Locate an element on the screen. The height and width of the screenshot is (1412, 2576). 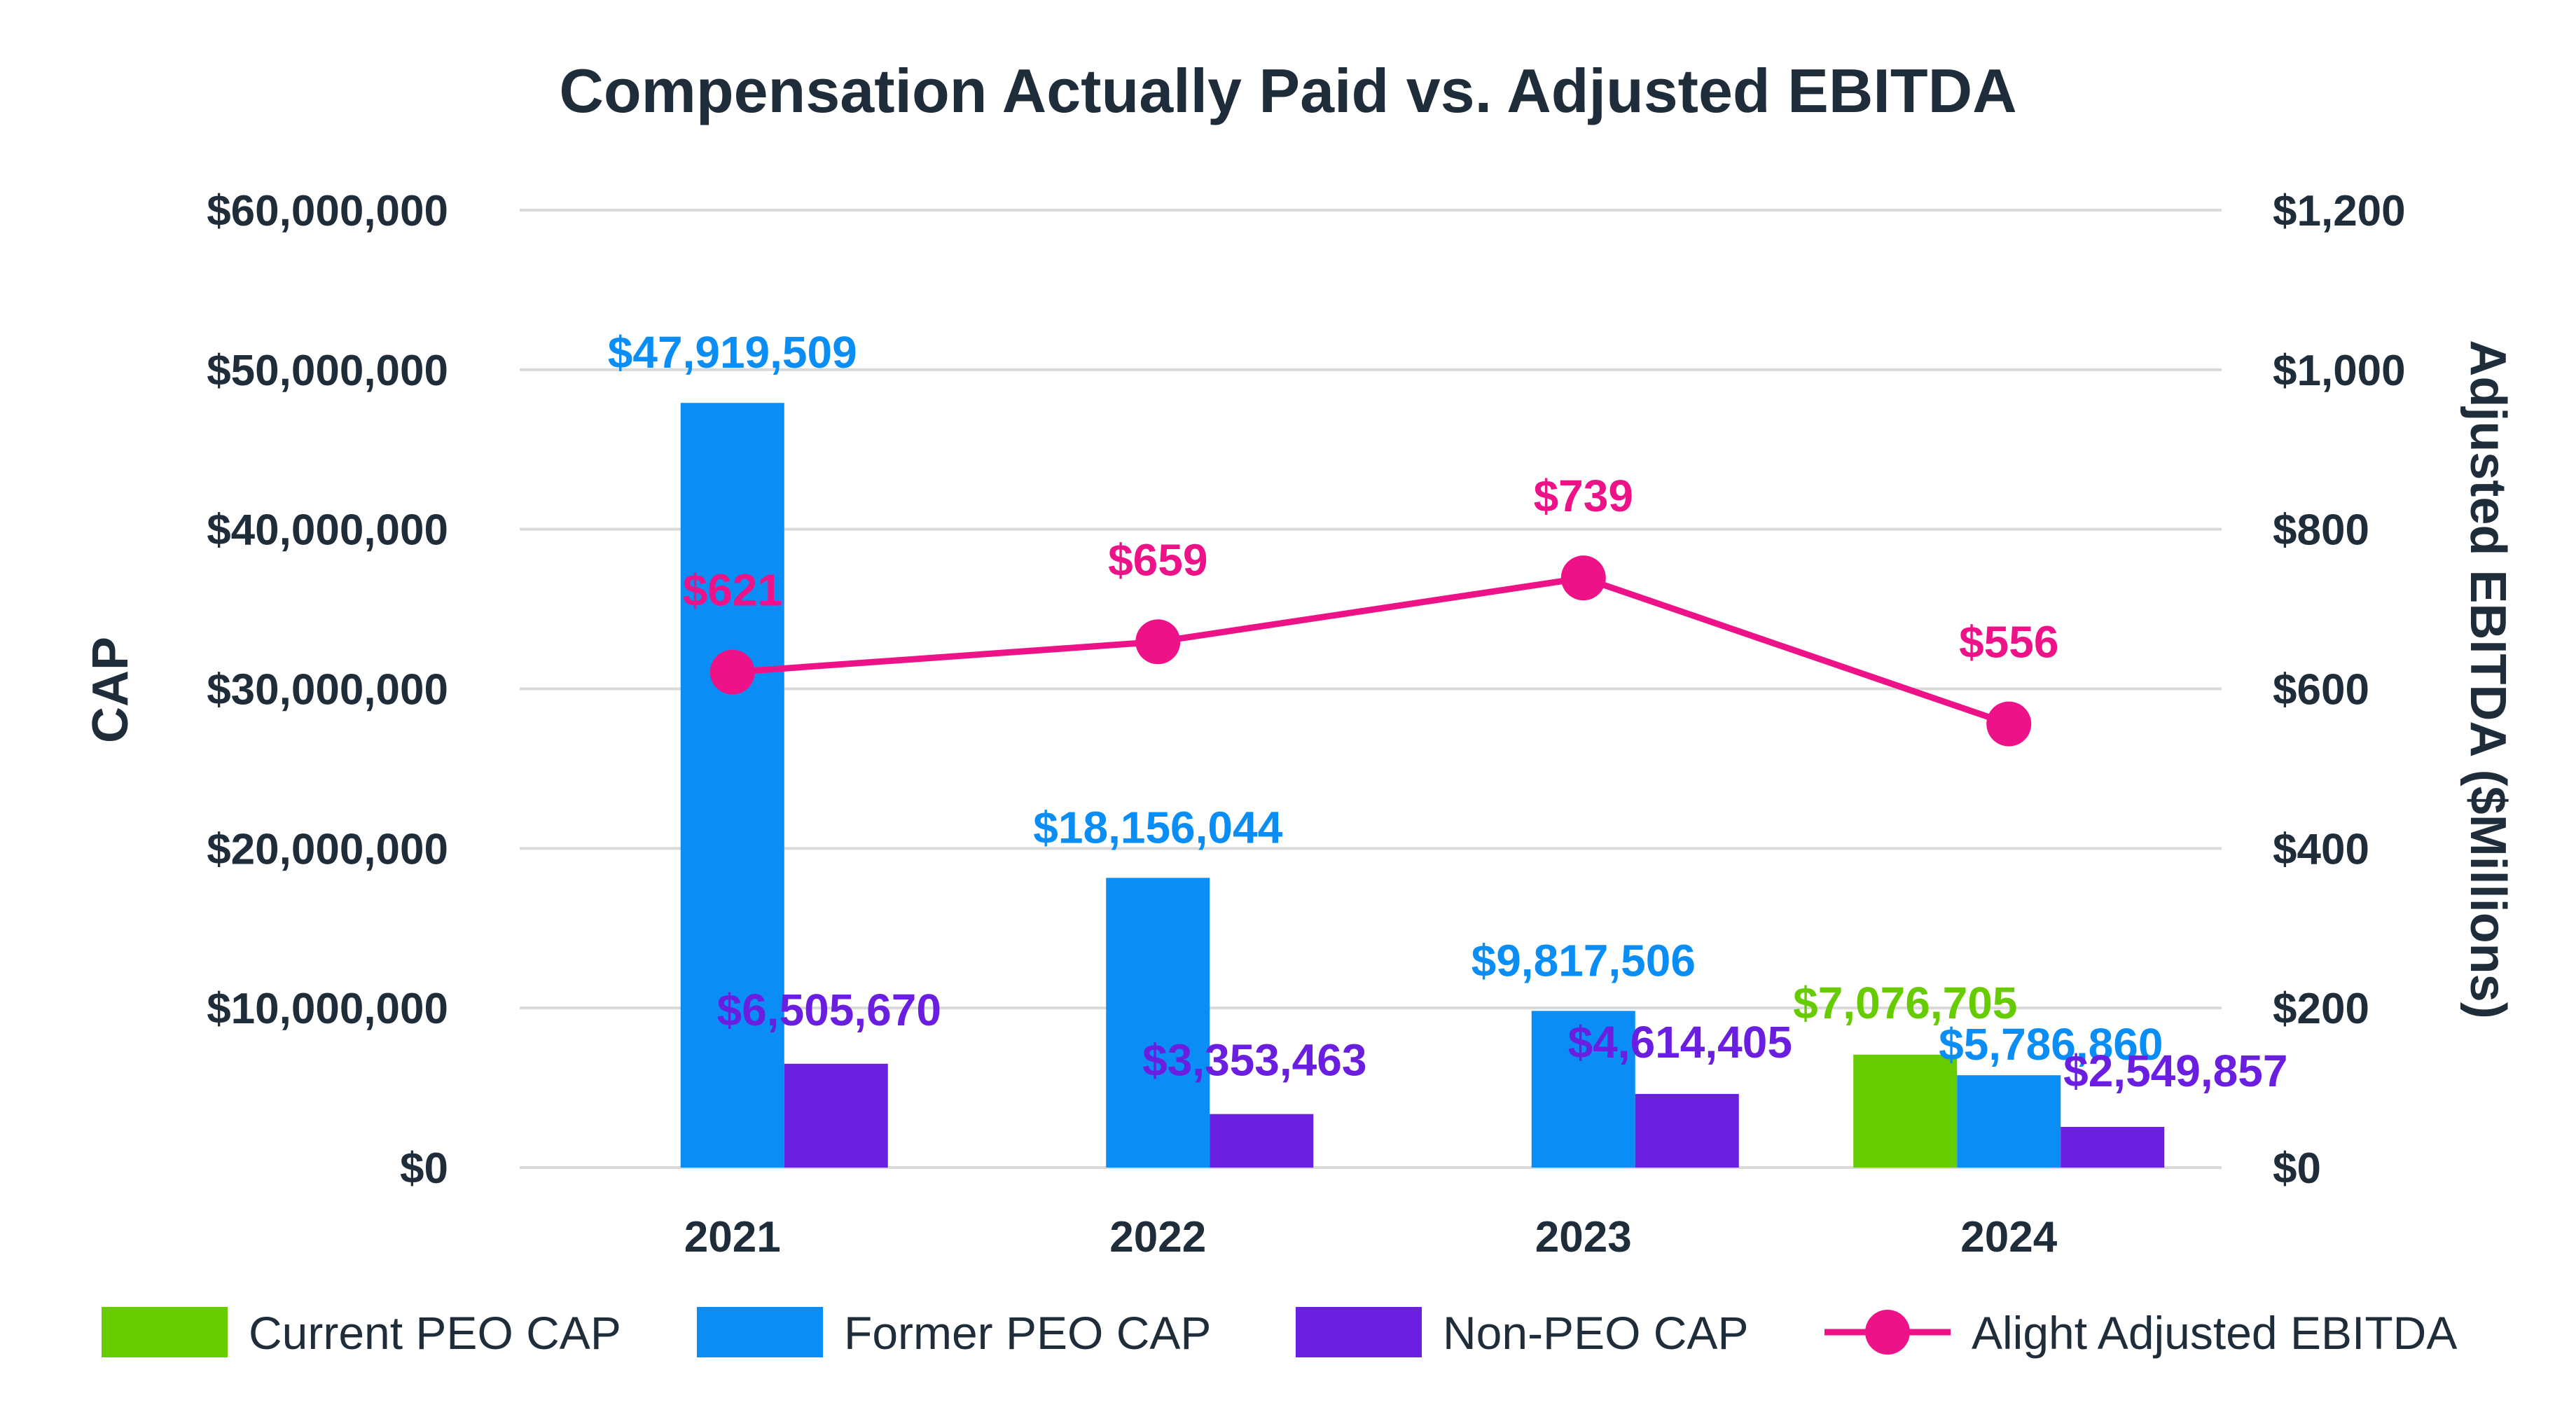
current-peo-cap-data-label: $7,076,705 is located at coordinates (1905, 1003).